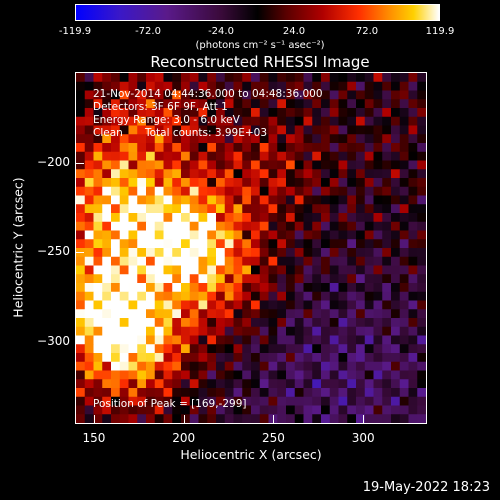 The height and width of the screenshot is (500, 500). What do you see at coordinates (18, 247) in the screenshot?
I see `y-axis-label: Heliocentric Y (arcsec)` at bounding box center [18, 247].